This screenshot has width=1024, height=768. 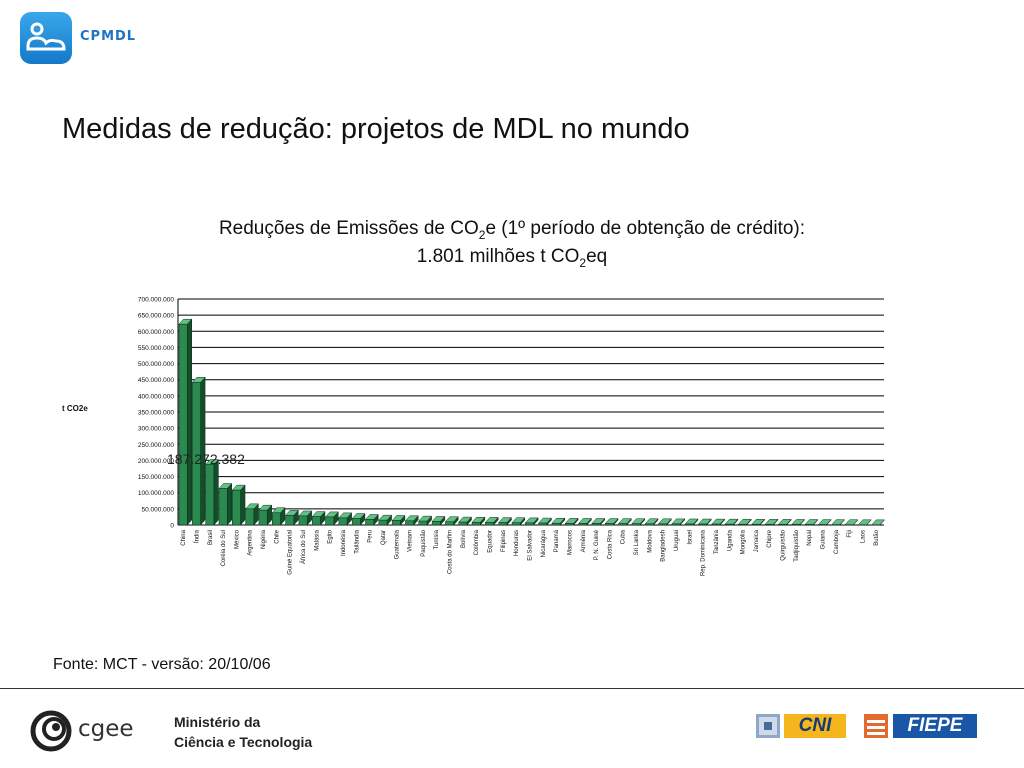 I want to click on fiepe-logo: FIEPE, so click(x=935, y=726).